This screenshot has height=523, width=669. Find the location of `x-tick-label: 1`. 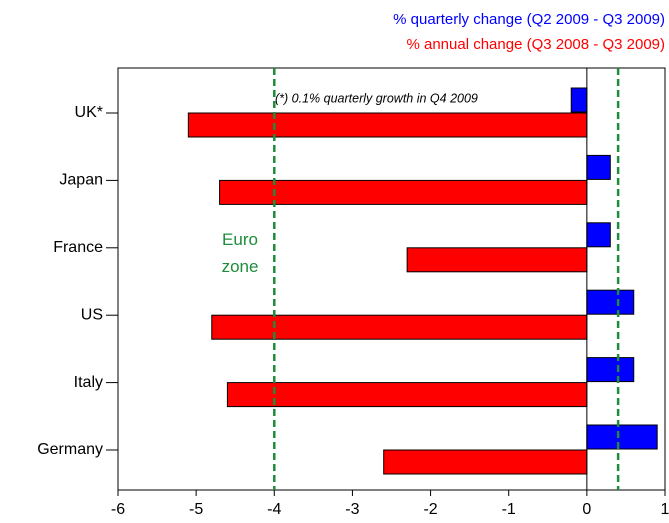

x-tick-label: 1 is located at coordinates (665, 509).